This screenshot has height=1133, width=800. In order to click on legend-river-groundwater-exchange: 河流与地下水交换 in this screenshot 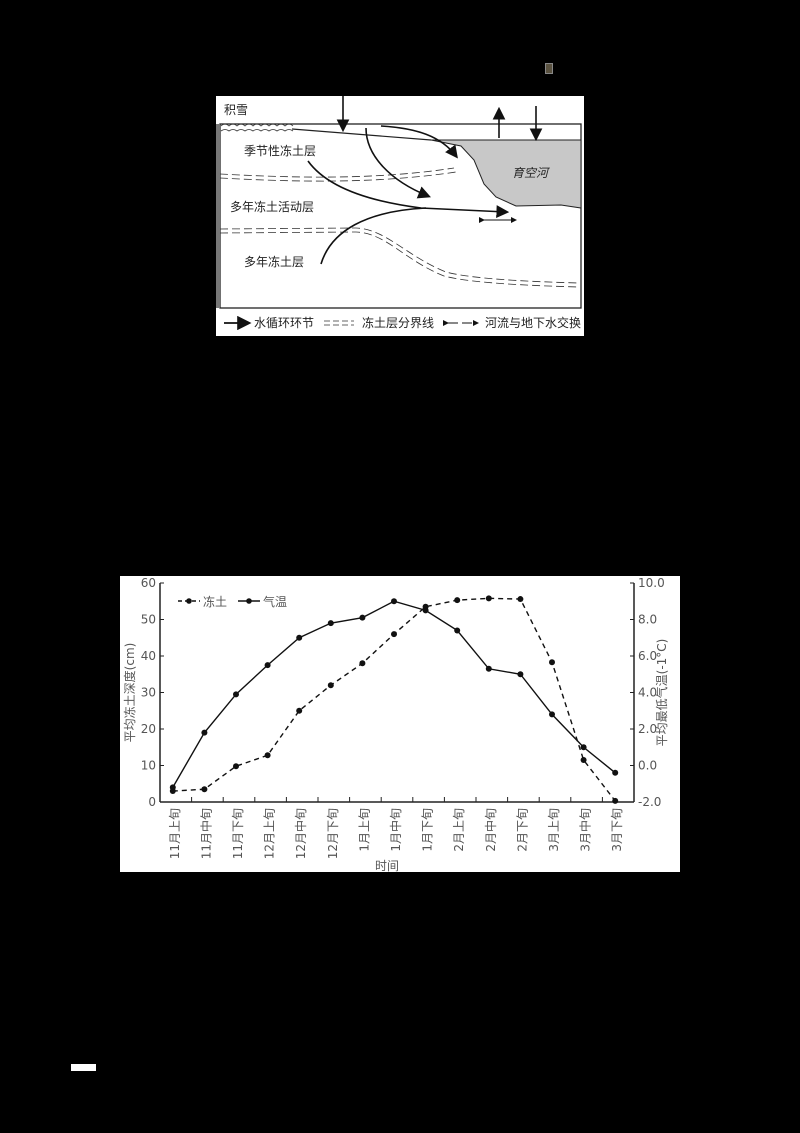, I will do `click(533, 322)`.